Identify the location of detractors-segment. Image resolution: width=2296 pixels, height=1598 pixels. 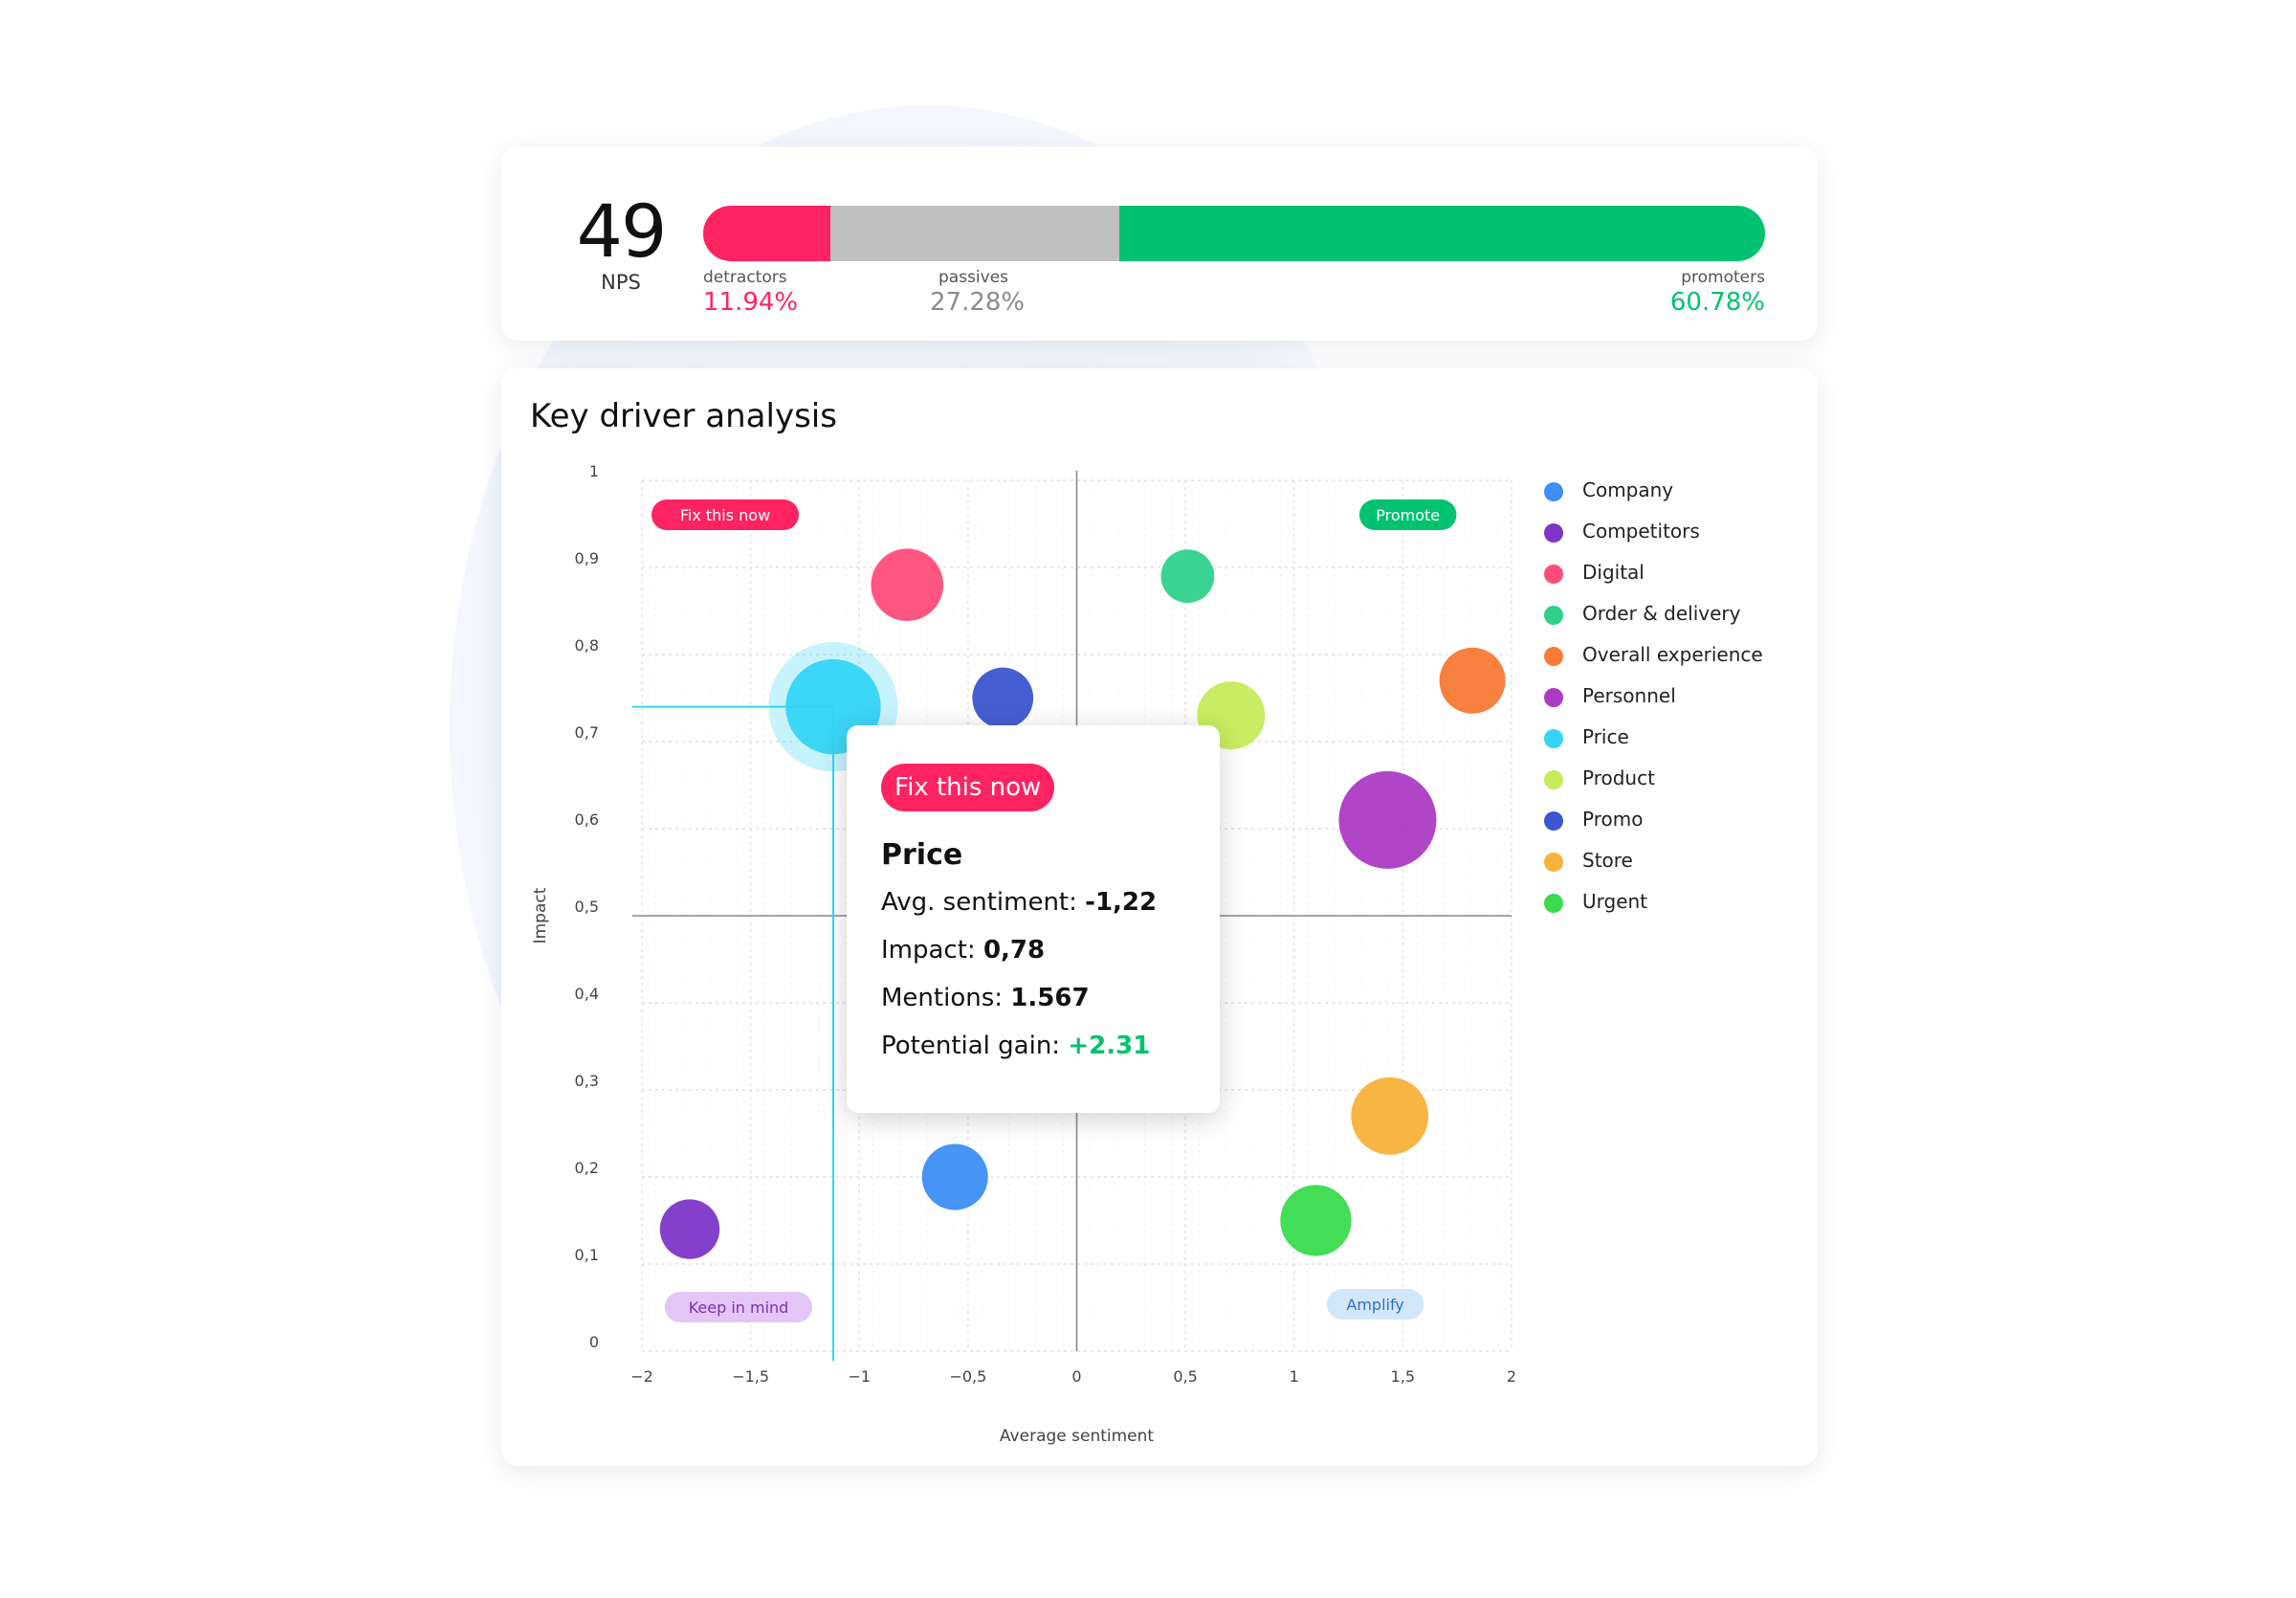
(766, 233).